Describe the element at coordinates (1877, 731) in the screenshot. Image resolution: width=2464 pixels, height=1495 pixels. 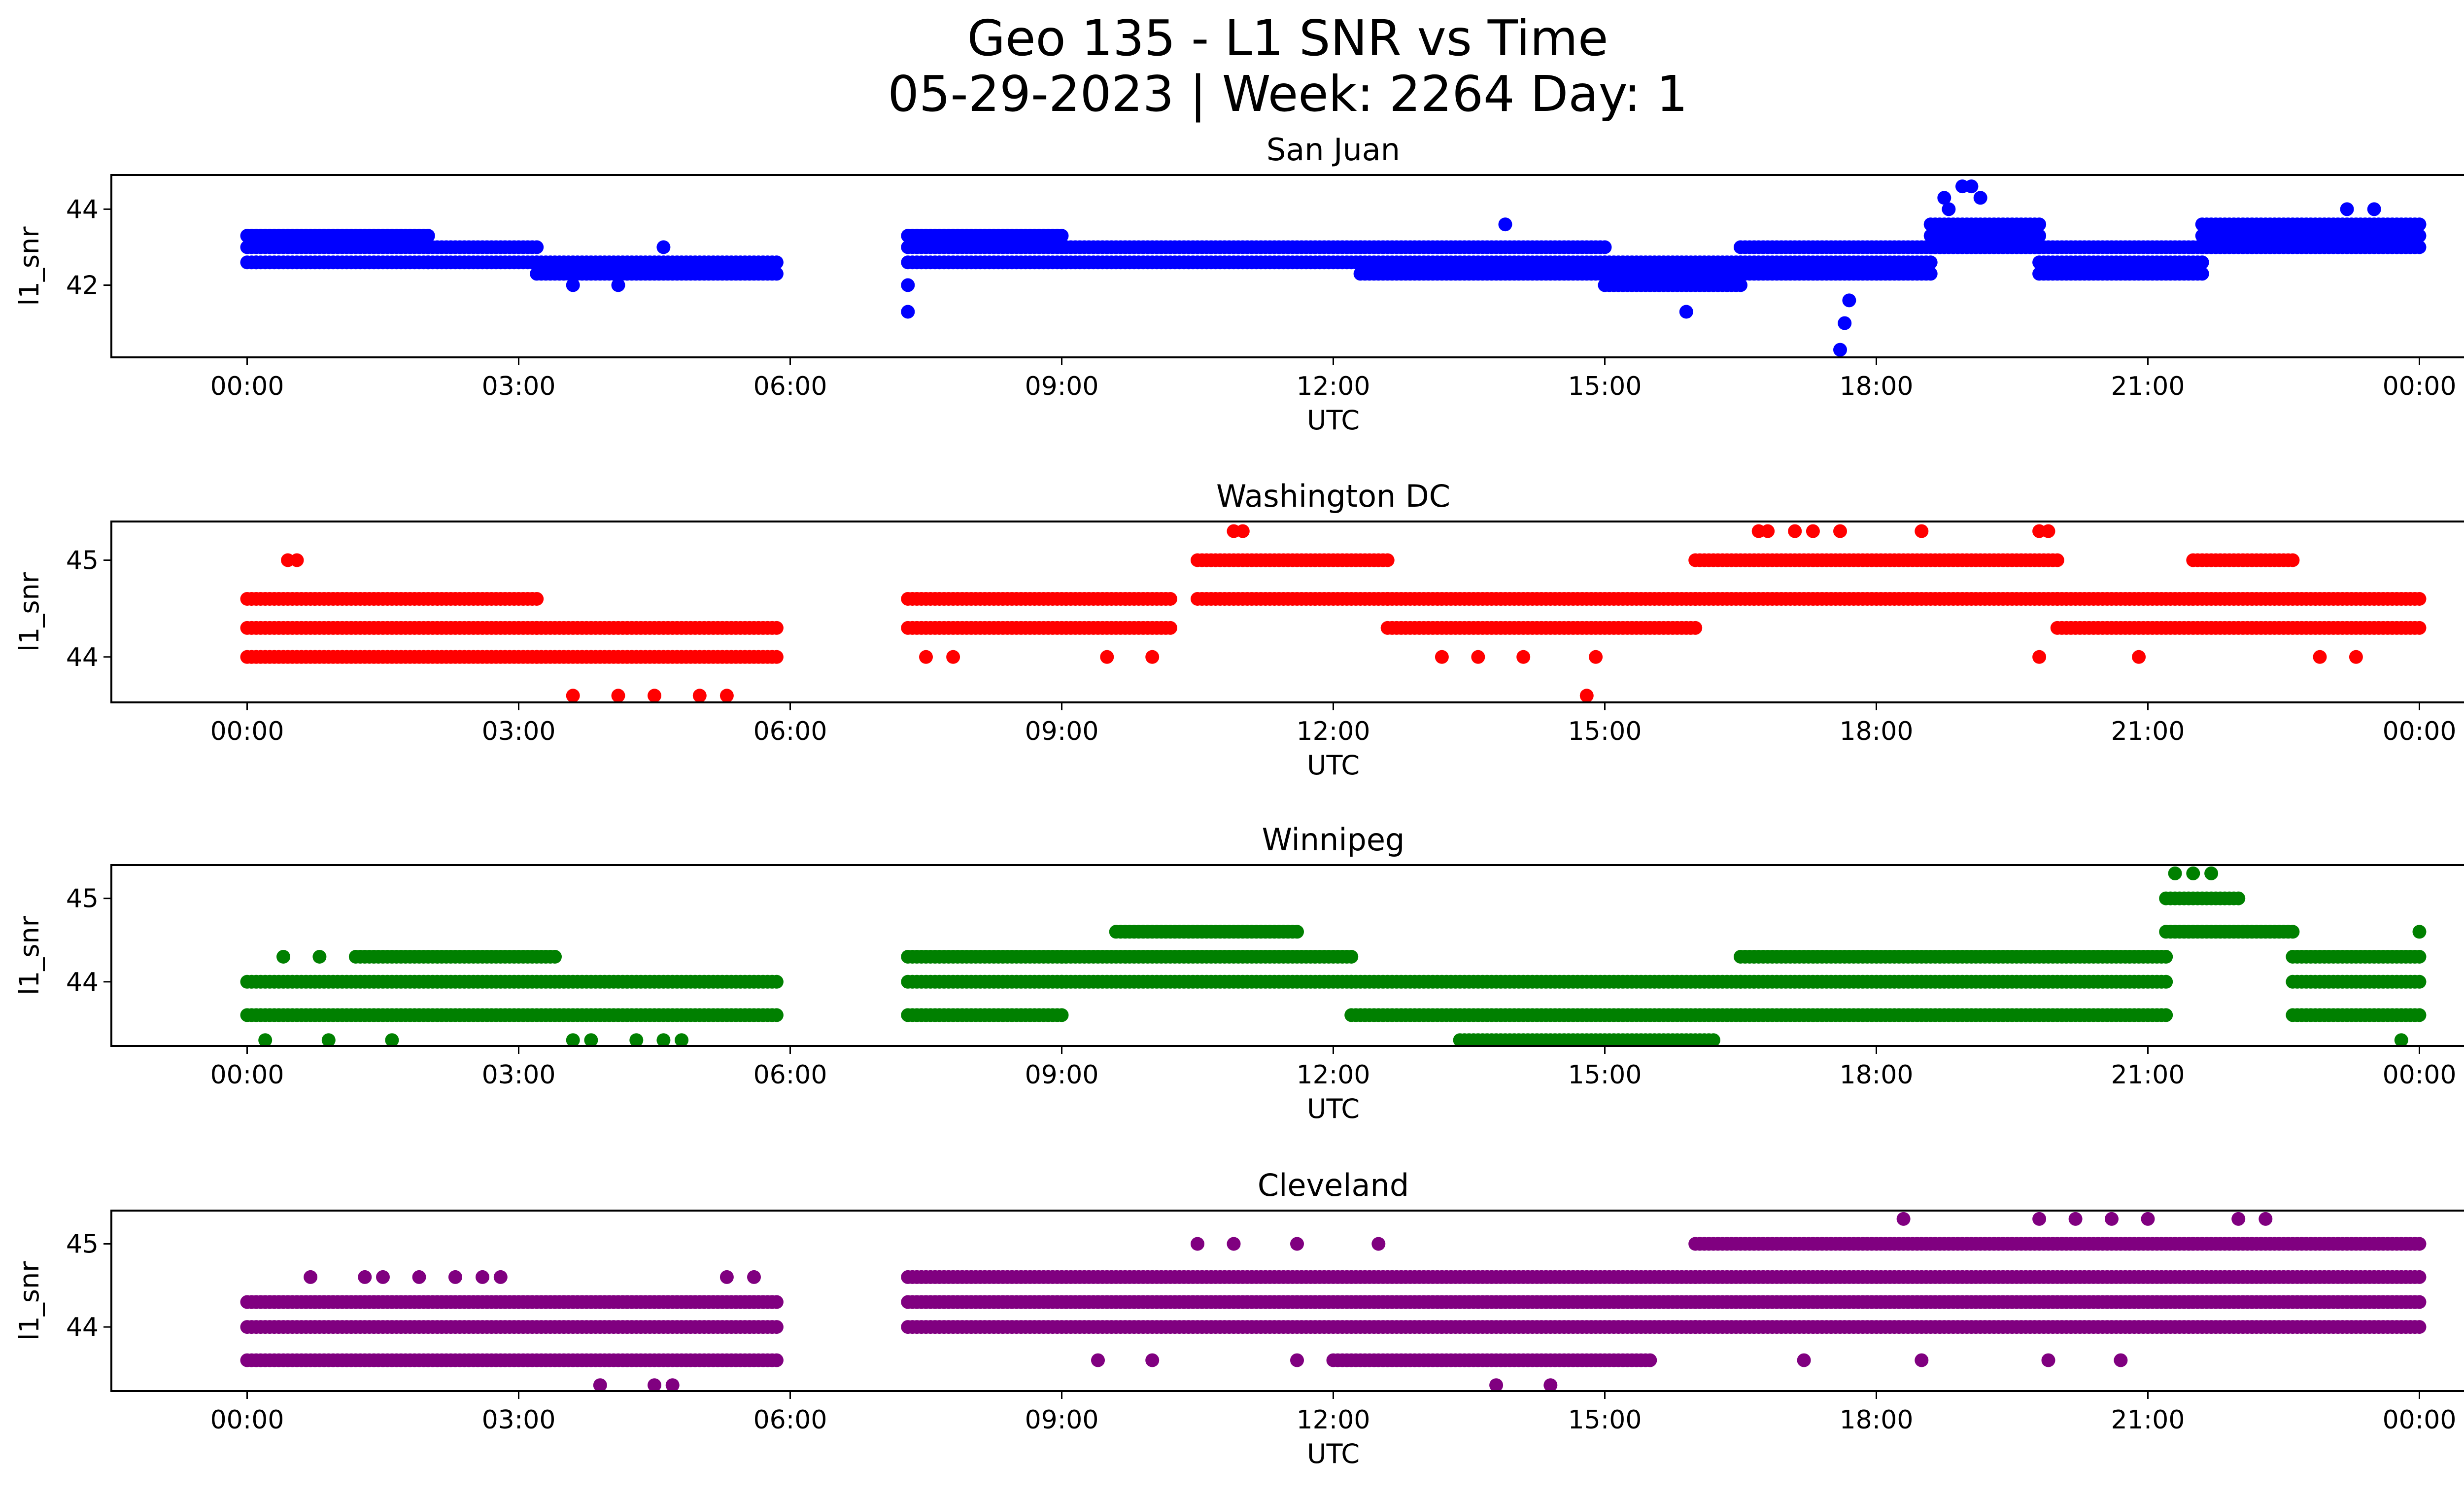
I see `x-tick-label: 18:00` at that location.